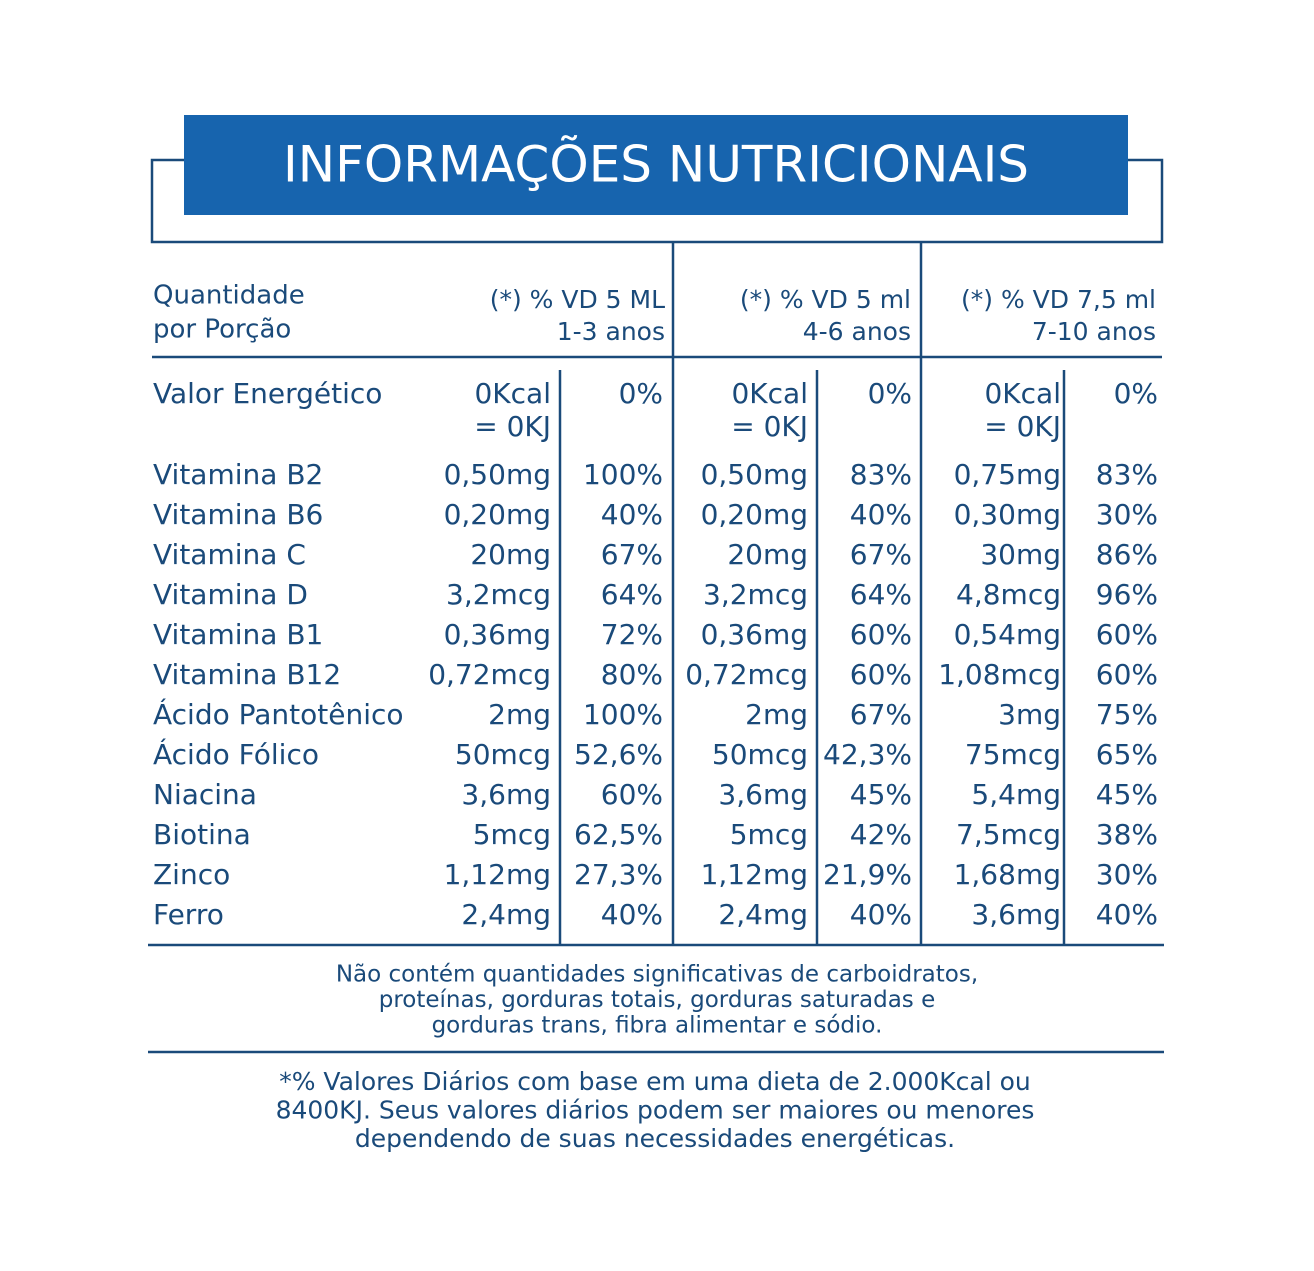  What do you see at coordinates (618, 834) in the screenshot?
I see `daily-value: 62,5%` at bounding box center [618, 834].